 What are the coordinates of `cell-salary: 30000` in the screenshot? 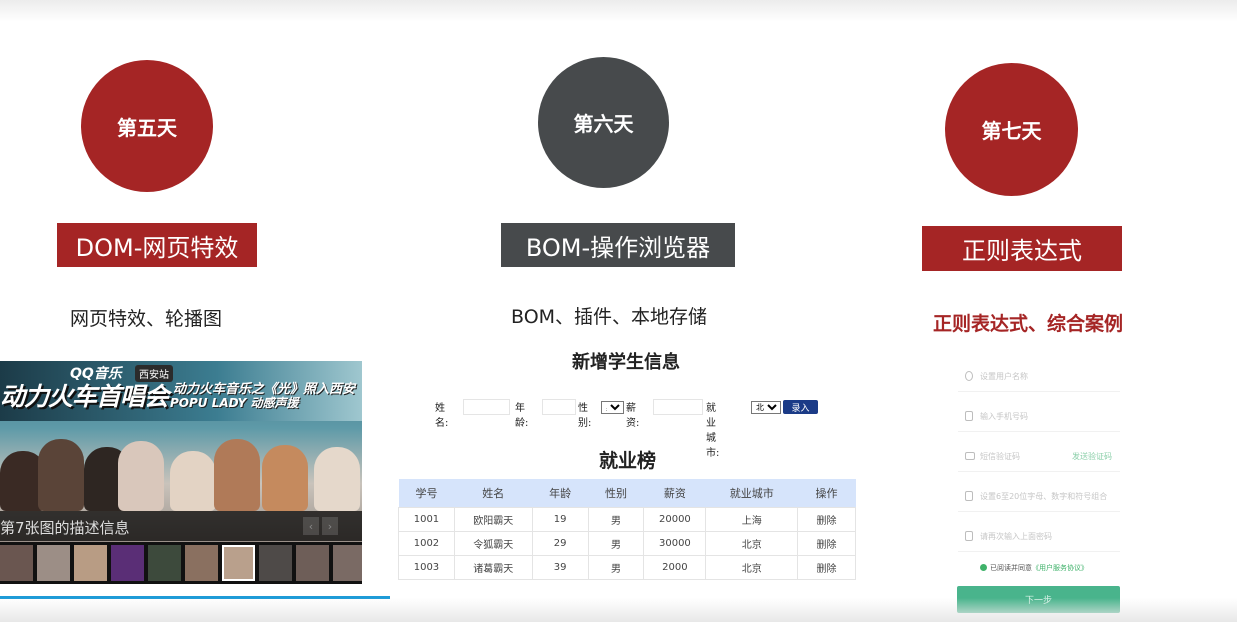 It's located at (675, 542).